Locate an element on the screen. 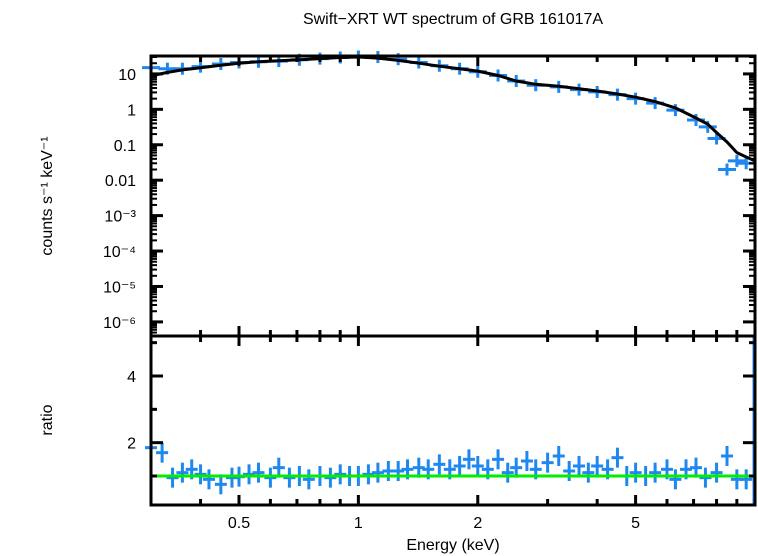  y-tick-label: 10⁻⁶ is located at coordinates (119, 323).